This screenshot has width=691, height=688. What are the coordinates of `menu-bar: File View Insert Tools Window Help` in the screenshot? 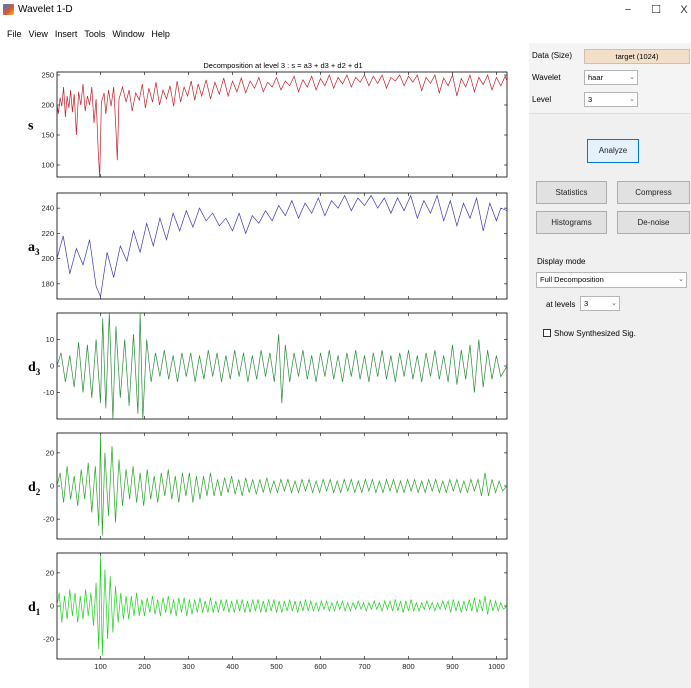 It's located at (86, 34).